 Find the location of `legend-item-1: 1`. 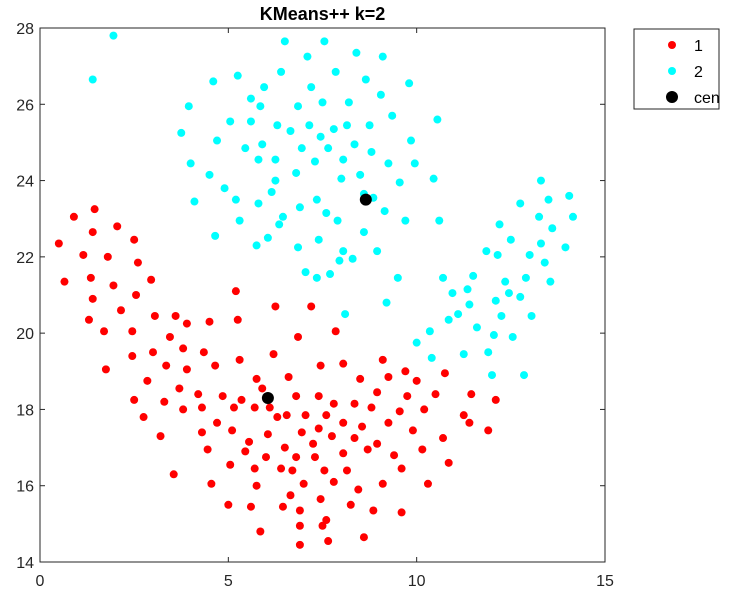

legend-item-1: 1 is located at coordinates (685, 46).